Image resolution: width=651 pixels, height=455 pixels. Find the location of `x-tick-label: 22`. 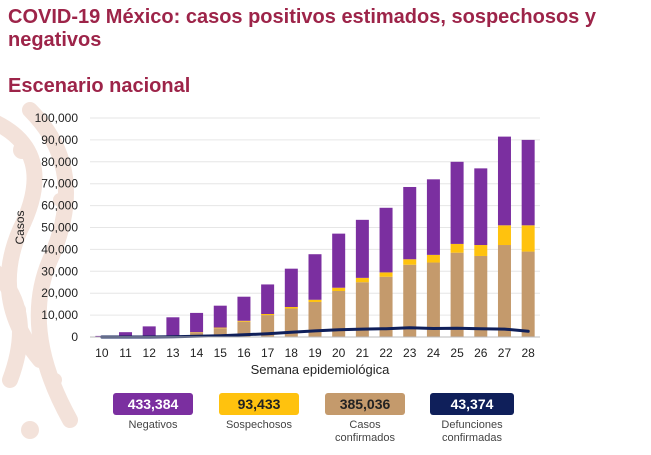

x-tick-label: 22 is located at coordinates (386, 353).